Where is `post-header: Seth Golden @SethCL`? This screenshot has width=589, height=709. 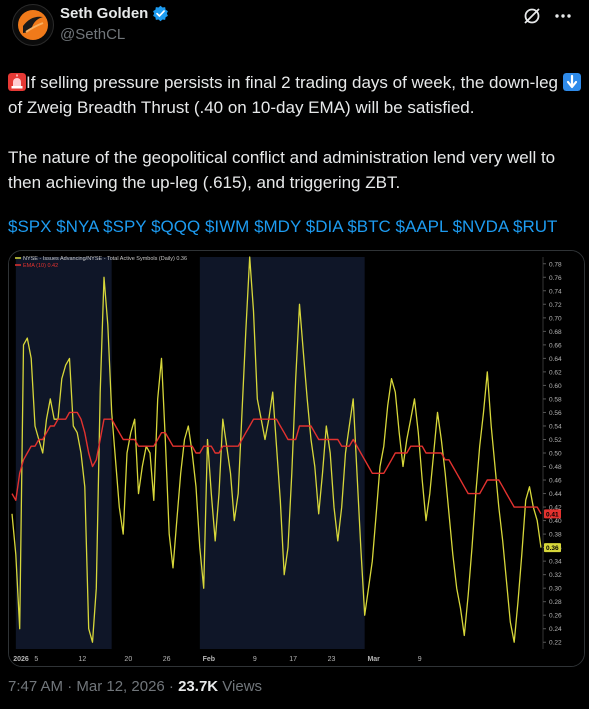
post-header: Seth Golden @SethCL is located at coordinates (294, 30).